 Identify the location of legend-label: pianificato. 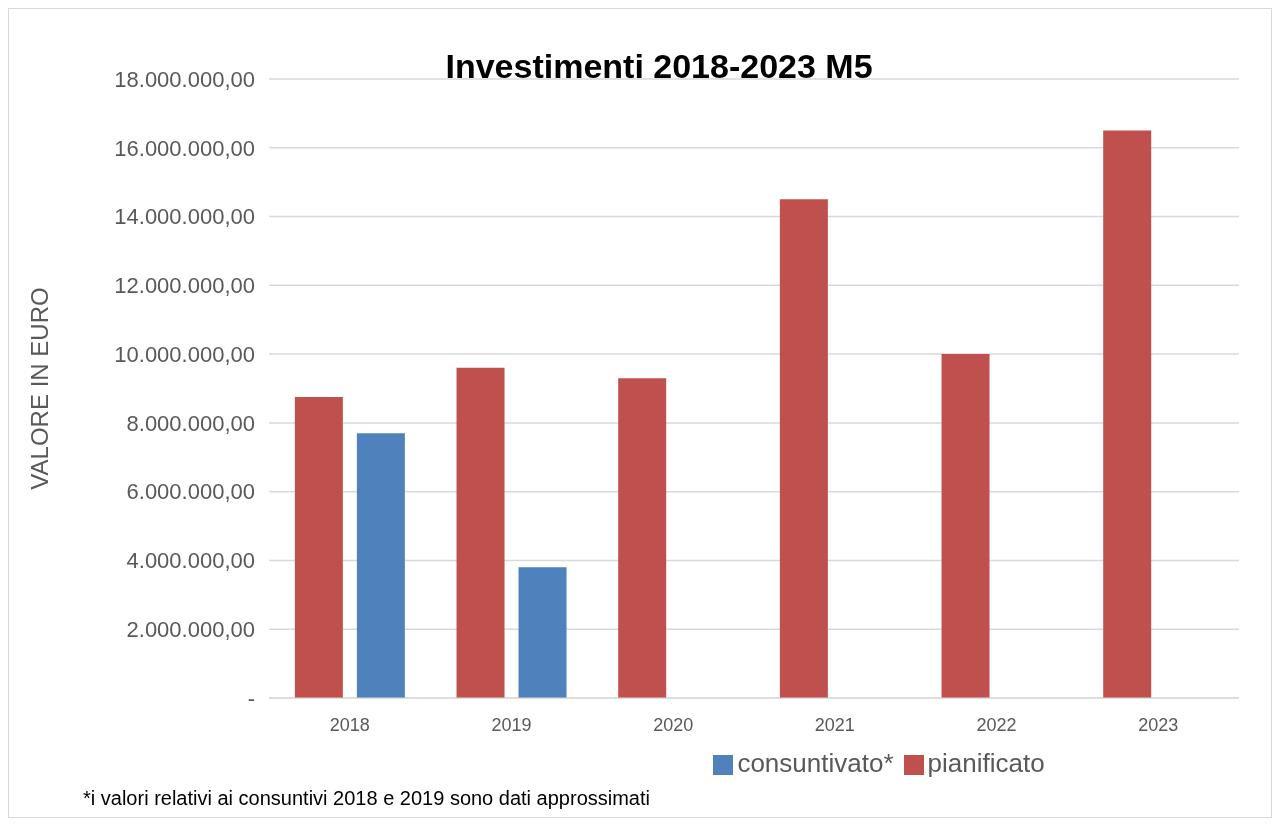
(986, 763).